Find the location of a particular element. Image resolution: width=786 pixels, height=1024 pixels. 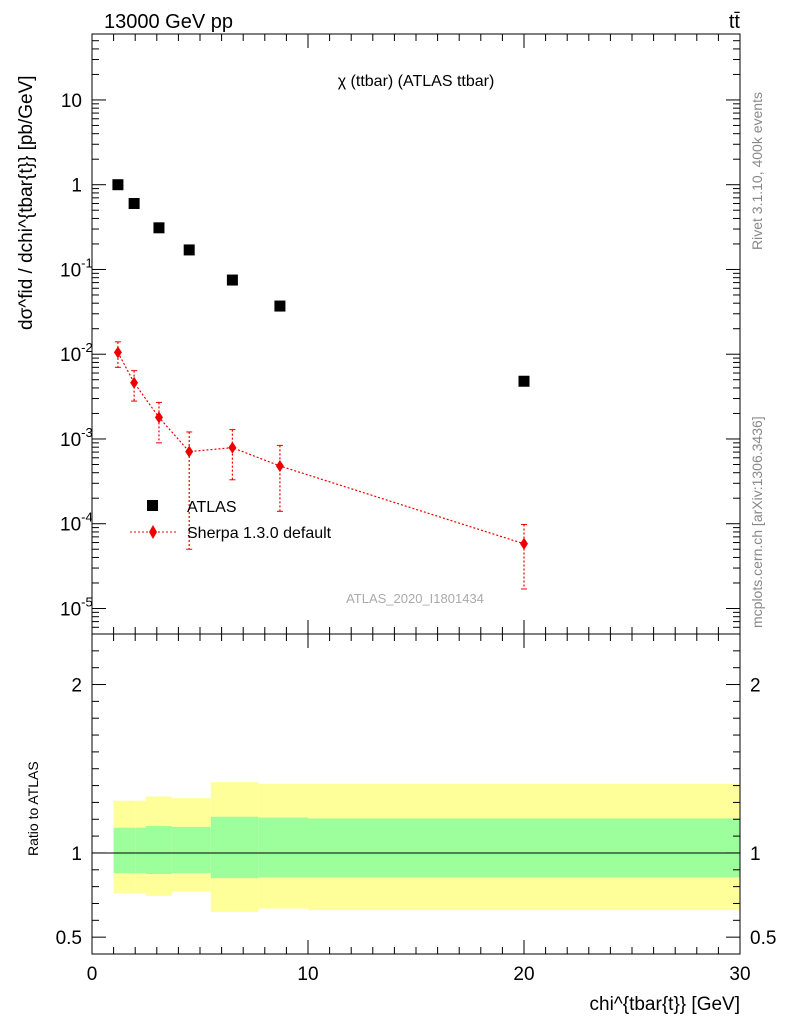

rivet-label: Rivet 3.1.10, 400k events is located at coordinates (757, 171).